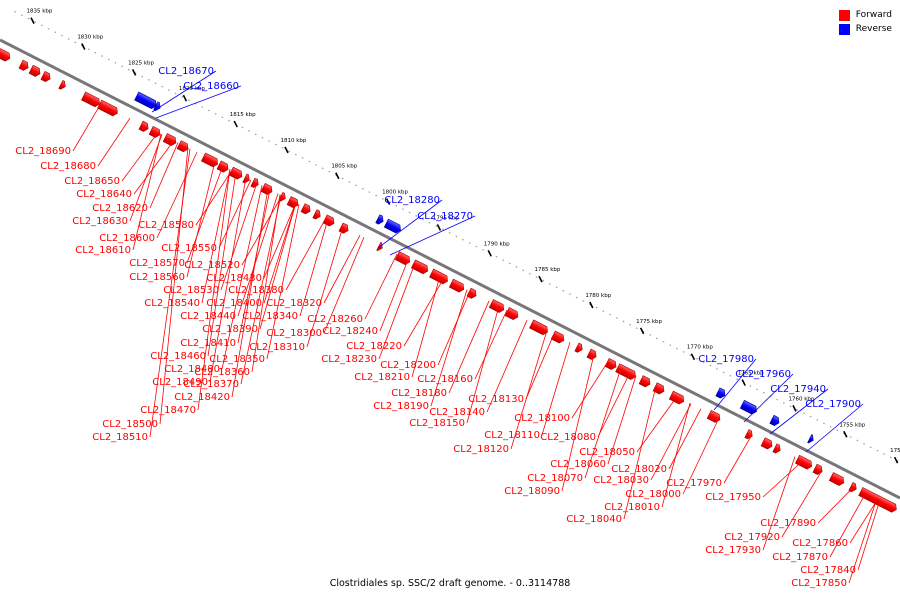 This screenshot has width=900, height=600. What do you see at coordinates (865, 15) in the screenshot?
I see `legend-forward: Forward` at bounding box center [865, 15].